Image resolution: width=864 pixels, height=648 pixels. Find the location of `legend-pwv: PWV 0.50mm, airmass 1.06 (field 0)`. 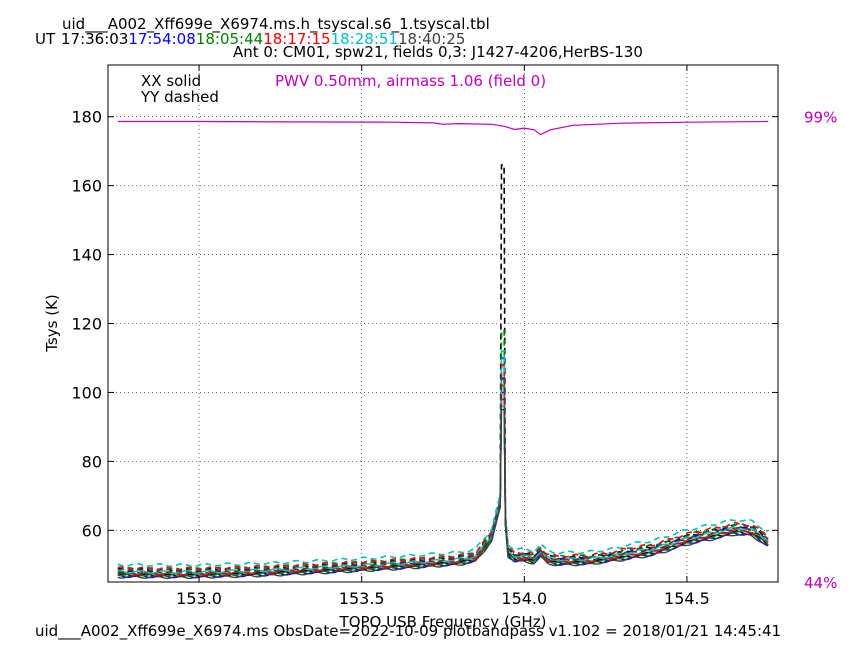

legend-pwv: PWV 0.50mm, airmass 1.06 (field 0) is located at coordinates (410, 81).